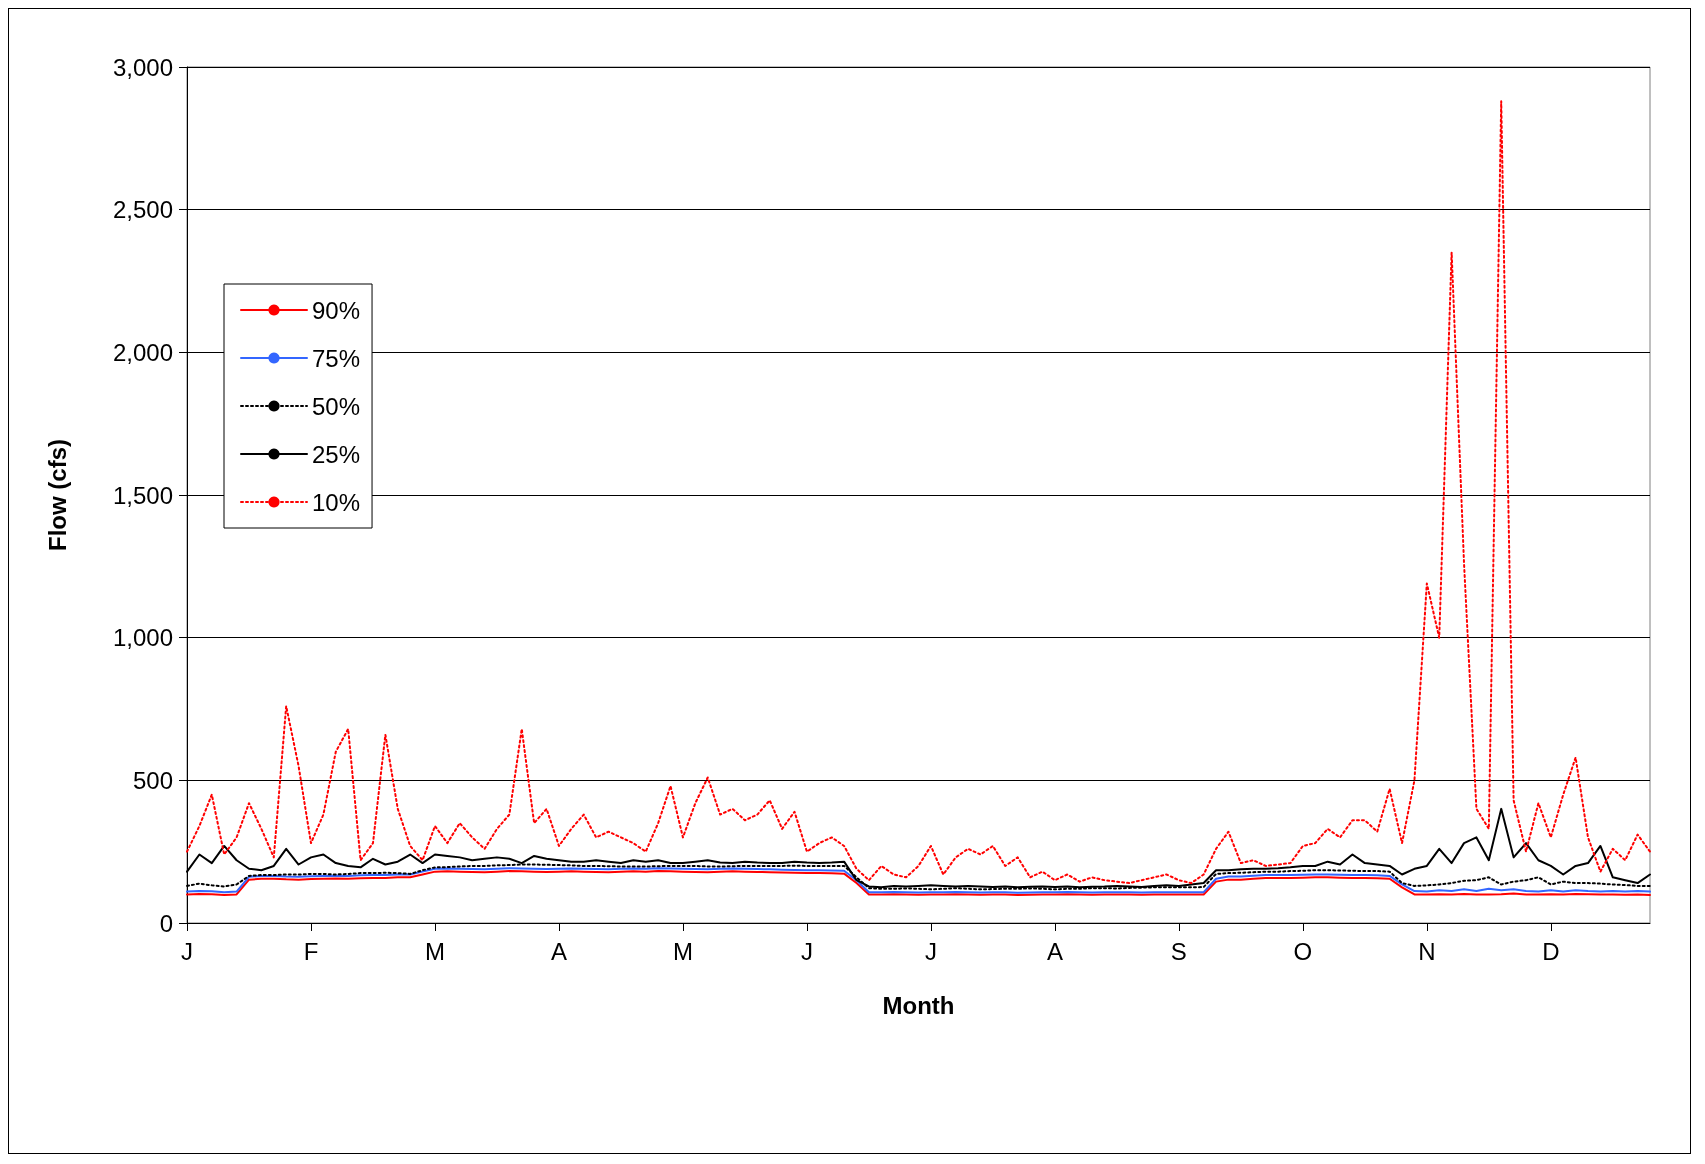 Image resolution: width=1705 pixels, height=1164 pixels. Describe the element at coordinates (918, 1005) in the screenshot. I see `x-axis-title: Month` at that location.